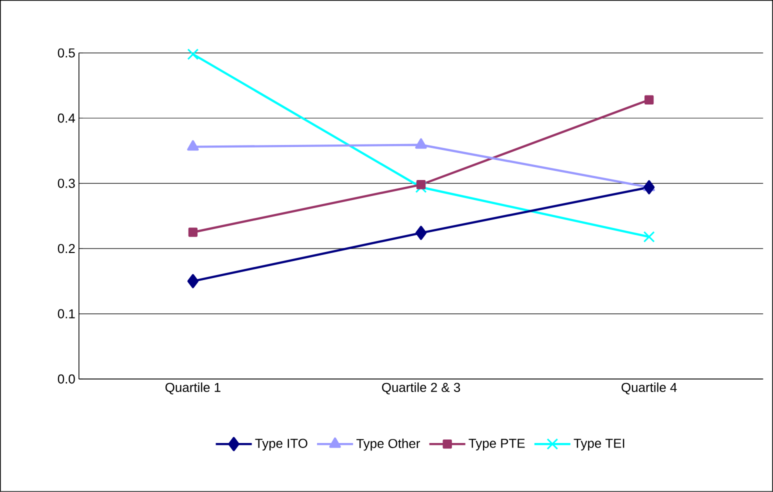 This screenshot has width=773, height=492. I want to click on legend-label: Type Other, so click(388, 444).